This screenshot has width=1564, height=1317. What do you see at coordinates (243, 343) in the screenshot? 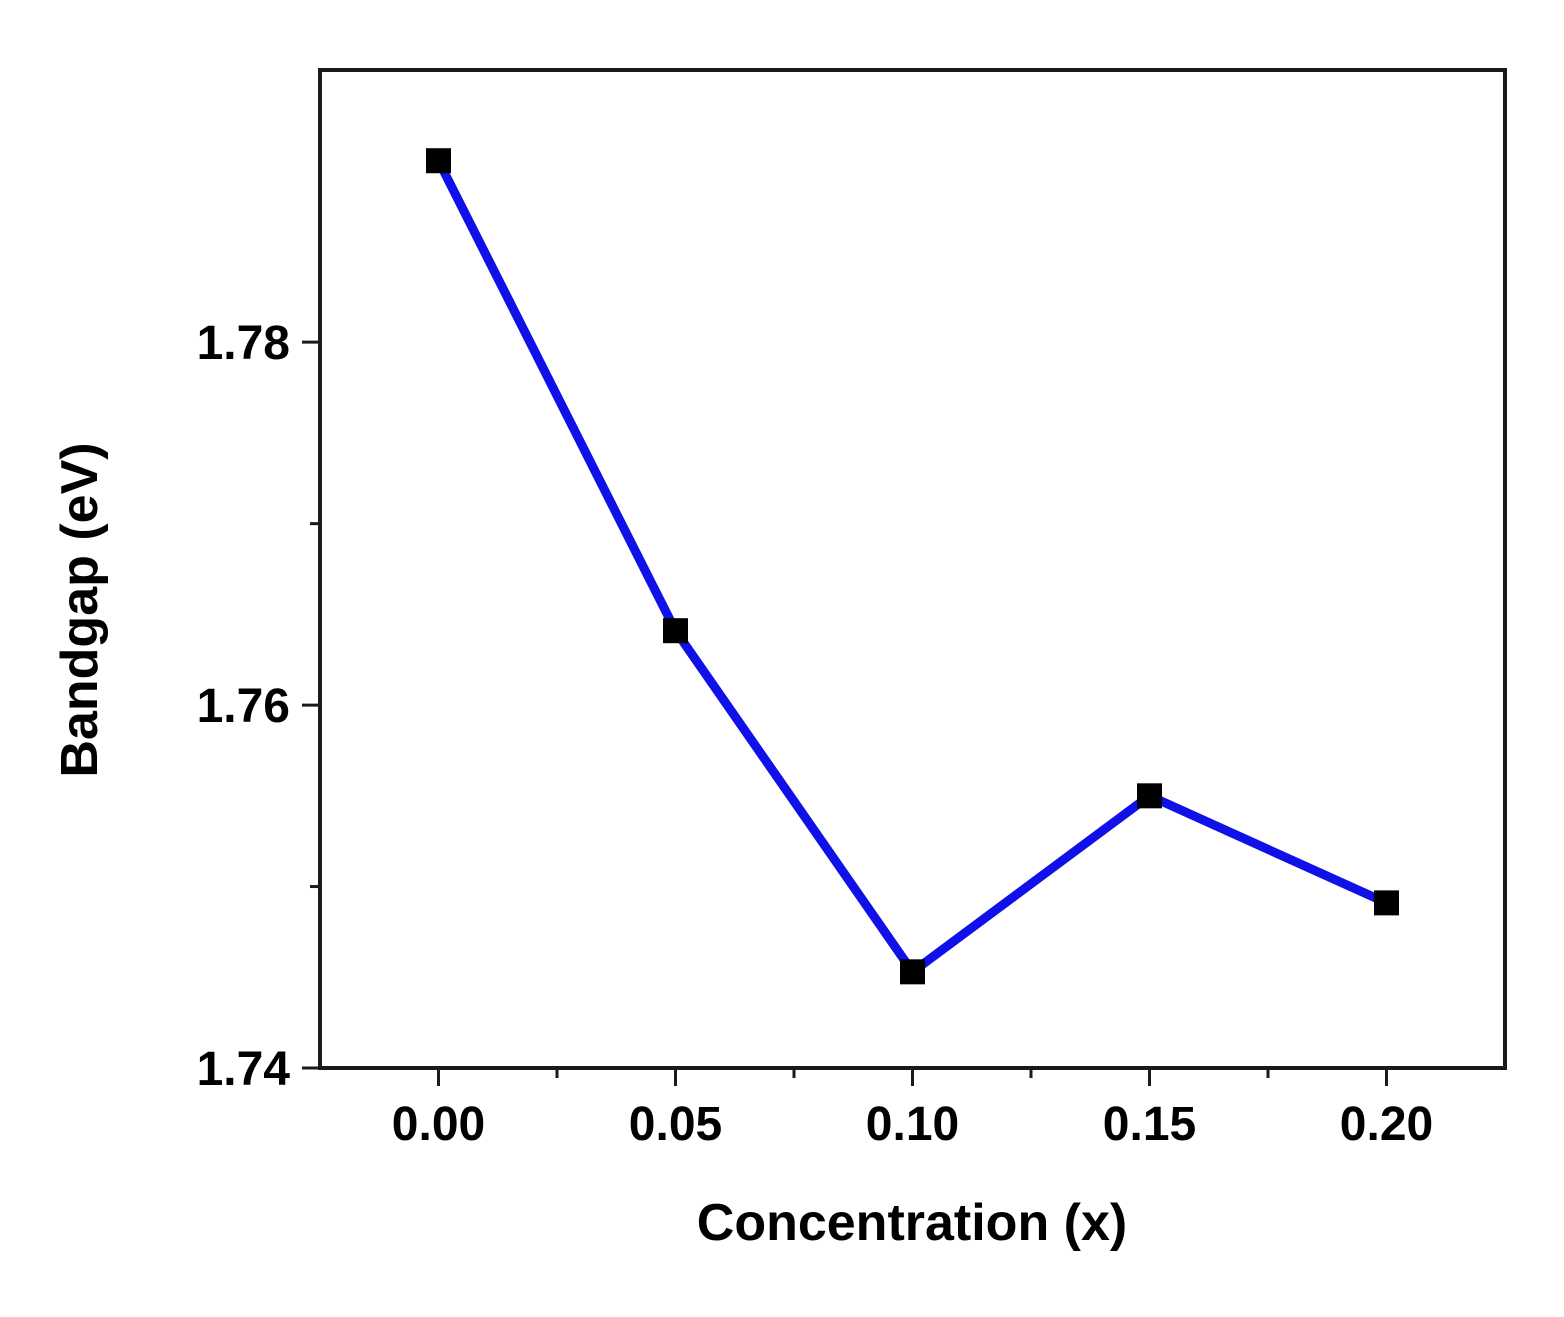
I see `y-tick-label: 1.78` at bounding box center [243, 343].